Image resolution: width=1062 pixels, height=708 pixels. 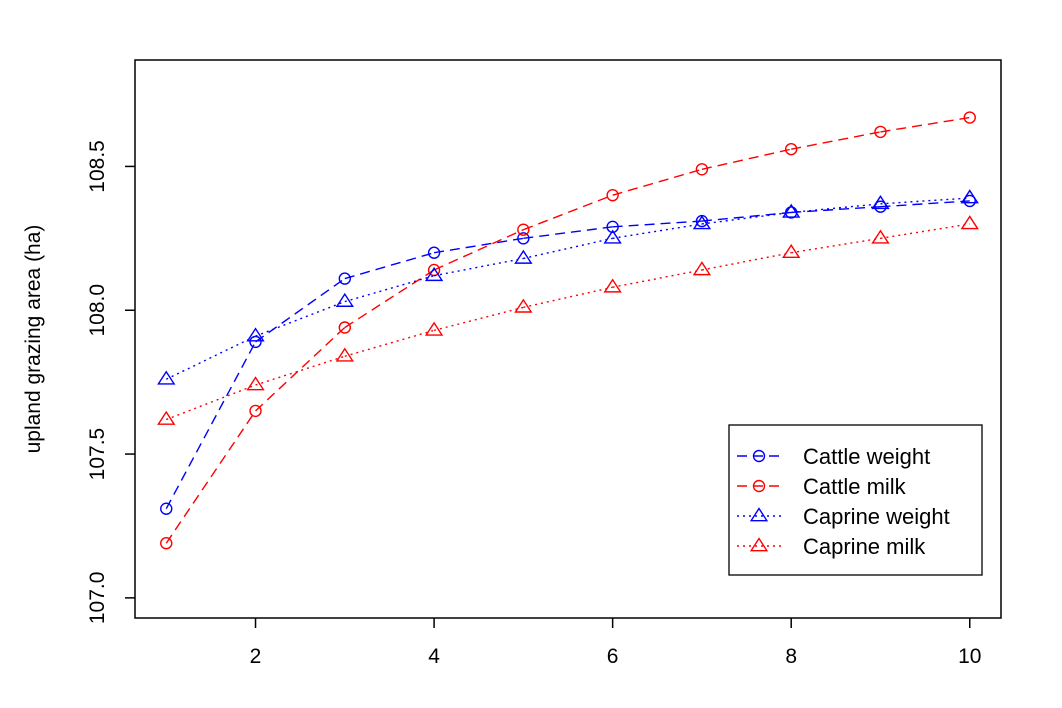 What do you see at coordinates (791, 656) in the screenshot?
I see `x-tick-label: 8` at bounding box center [791, 656].